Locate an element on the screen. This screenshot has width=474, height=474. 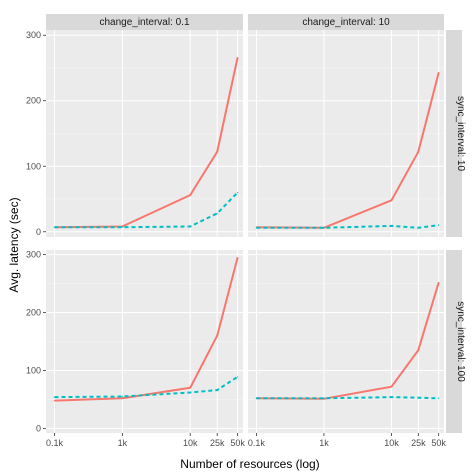
column-strip-label: change_interval: 10 is located at coordinates (346, 22).